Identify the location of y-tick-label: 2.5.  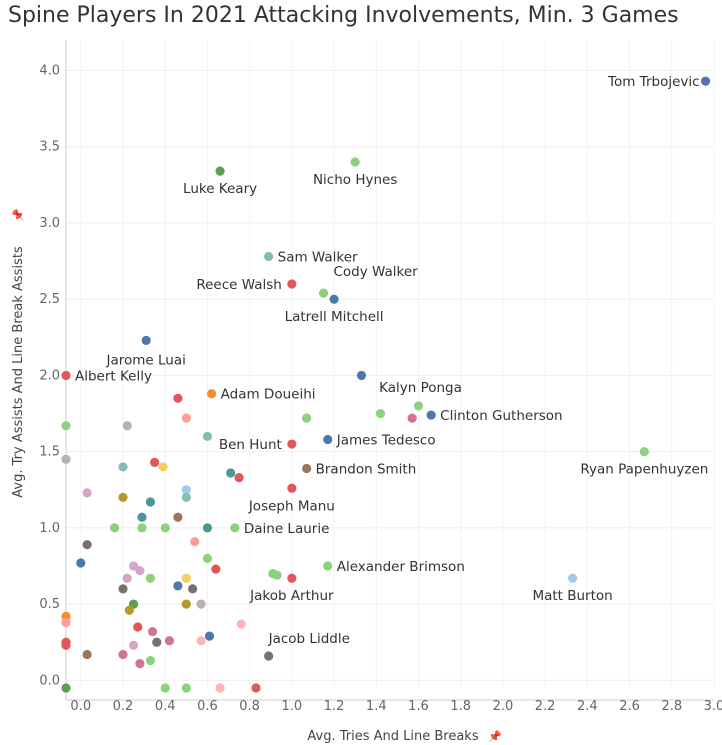
(49, 299).